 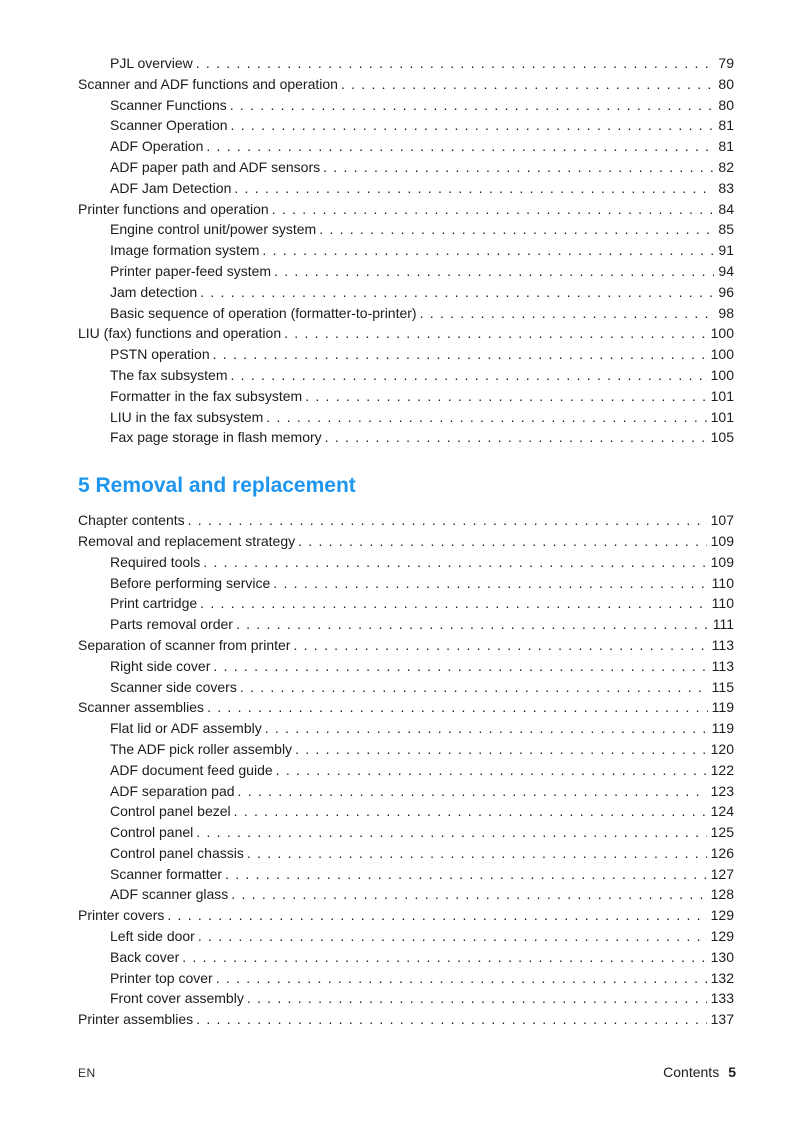 I want to click on toc-entry-label: Scanner formatter, so click(x=166, y=873).